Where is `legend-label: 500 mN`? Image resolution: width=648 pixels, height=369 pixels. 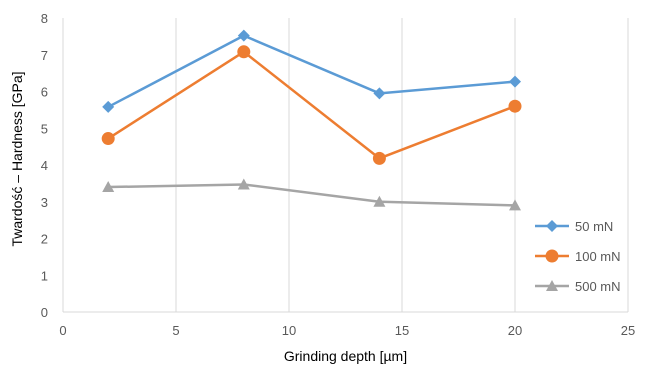 legend-label: 500 mN is located at coordinates (598, 286).